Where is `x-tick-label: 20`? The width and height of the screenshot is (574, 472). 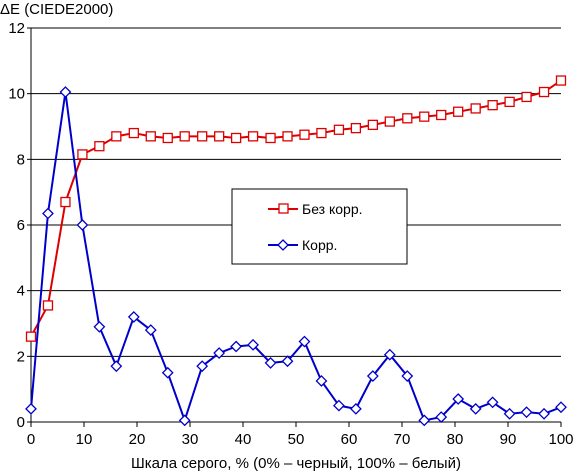 x-tick-label: 20 is located at coordinates (137, 439).